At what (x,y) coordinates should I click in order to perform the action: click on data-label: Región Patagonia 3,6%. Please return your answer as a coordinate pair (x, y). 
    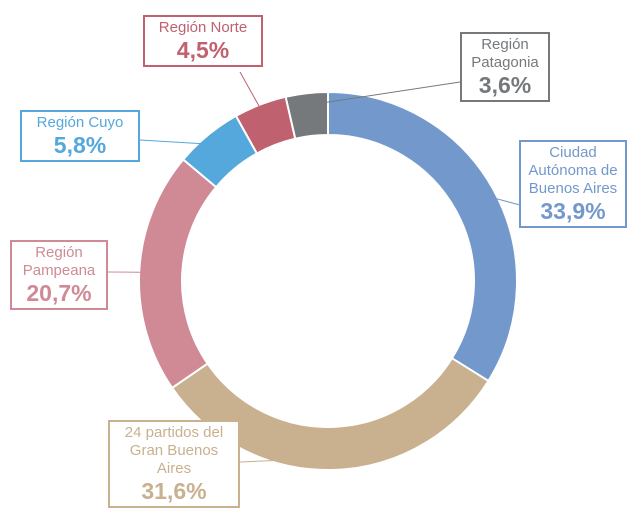
    Looking at the image, I should click on (505, 67).